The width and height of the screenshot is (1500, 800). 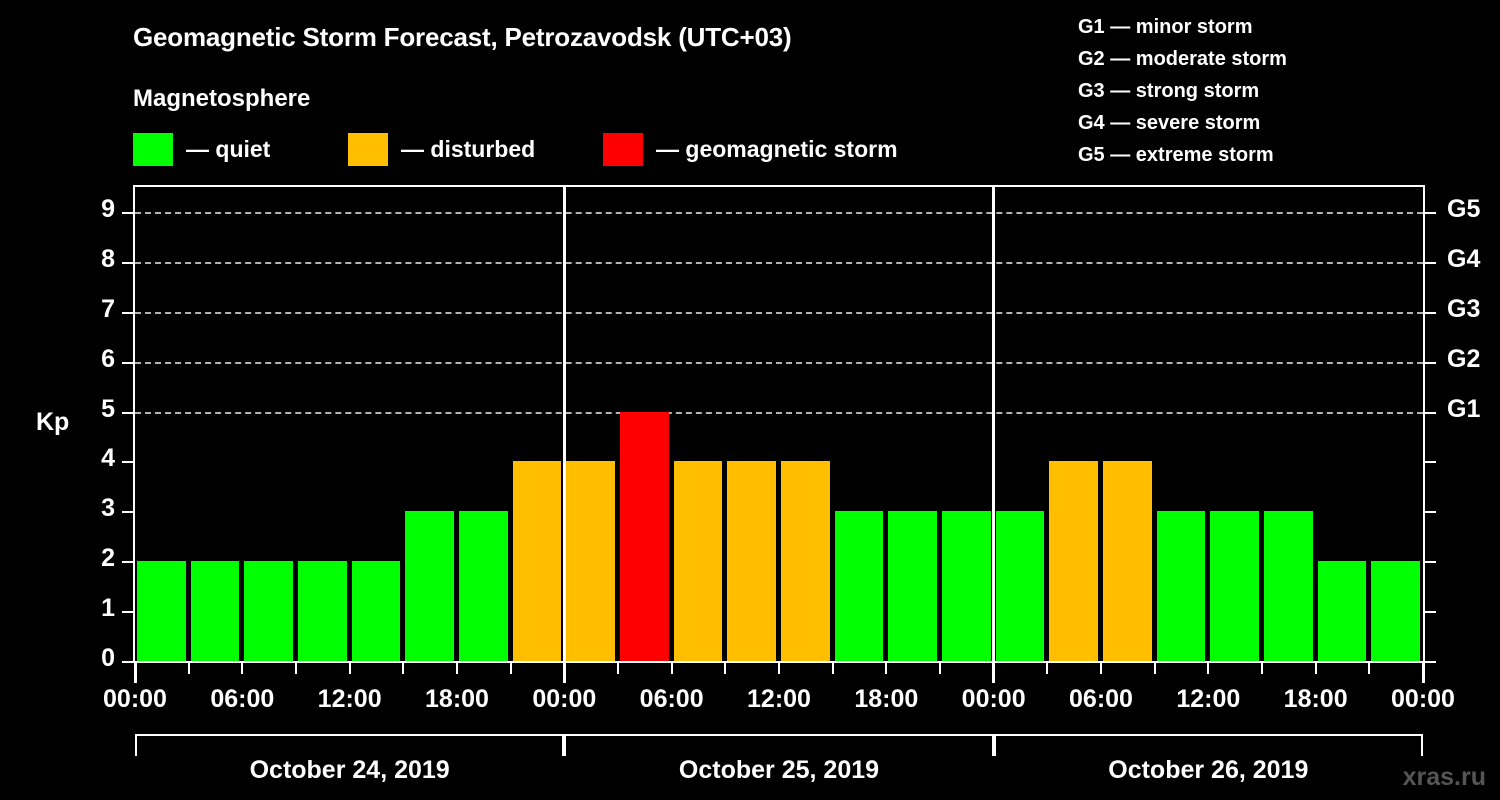 What do you see at coordinates (108, 208) in the screenshot?
I see `y-tick-label: 9` at bounding box center [108, 208].